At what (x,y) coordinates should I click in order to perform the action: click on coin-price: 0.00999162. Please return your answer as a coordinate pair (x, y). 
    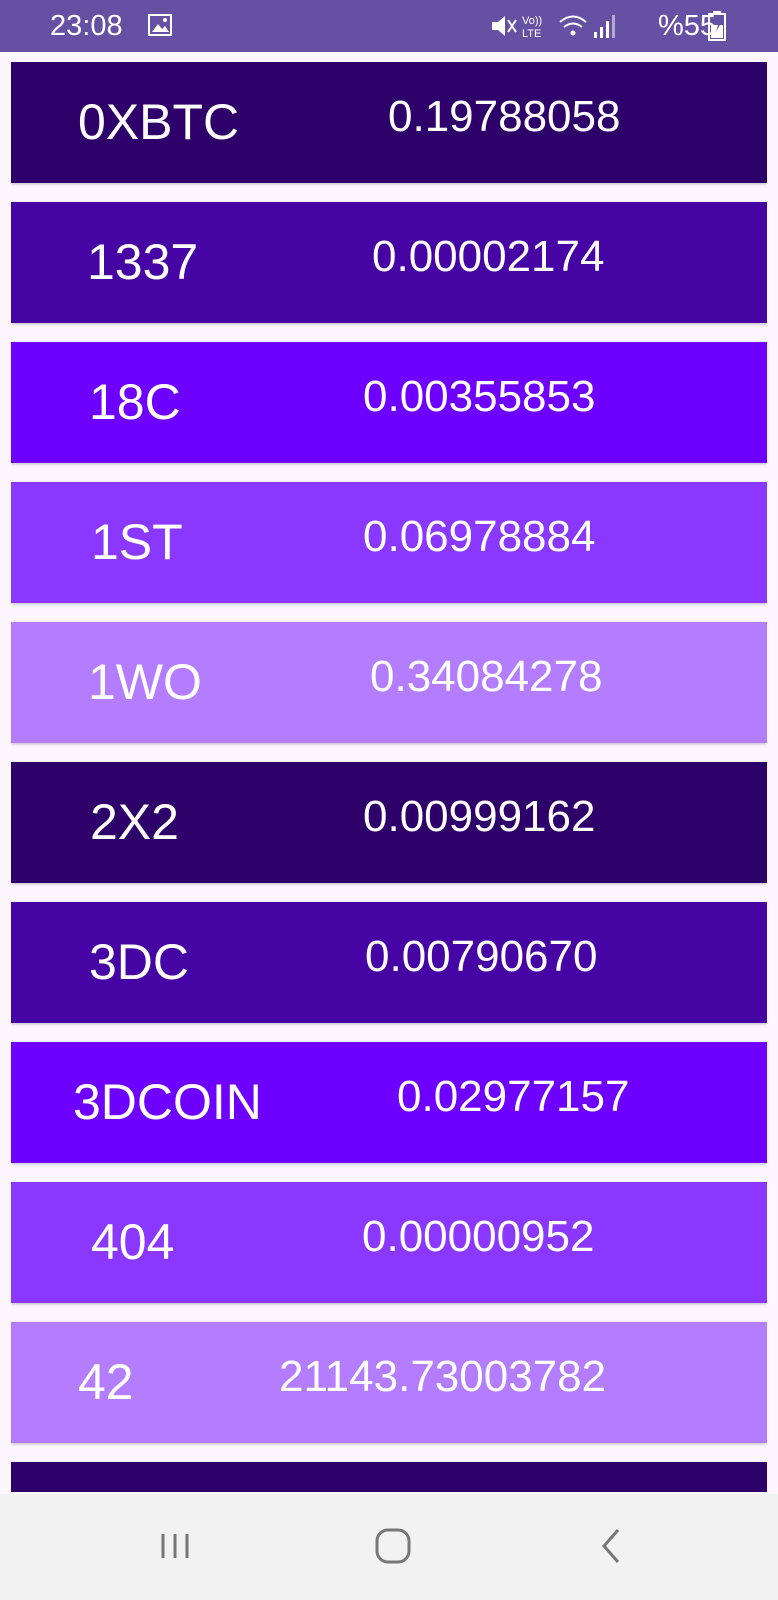
    Looking at the image, I should click on (479, 816).